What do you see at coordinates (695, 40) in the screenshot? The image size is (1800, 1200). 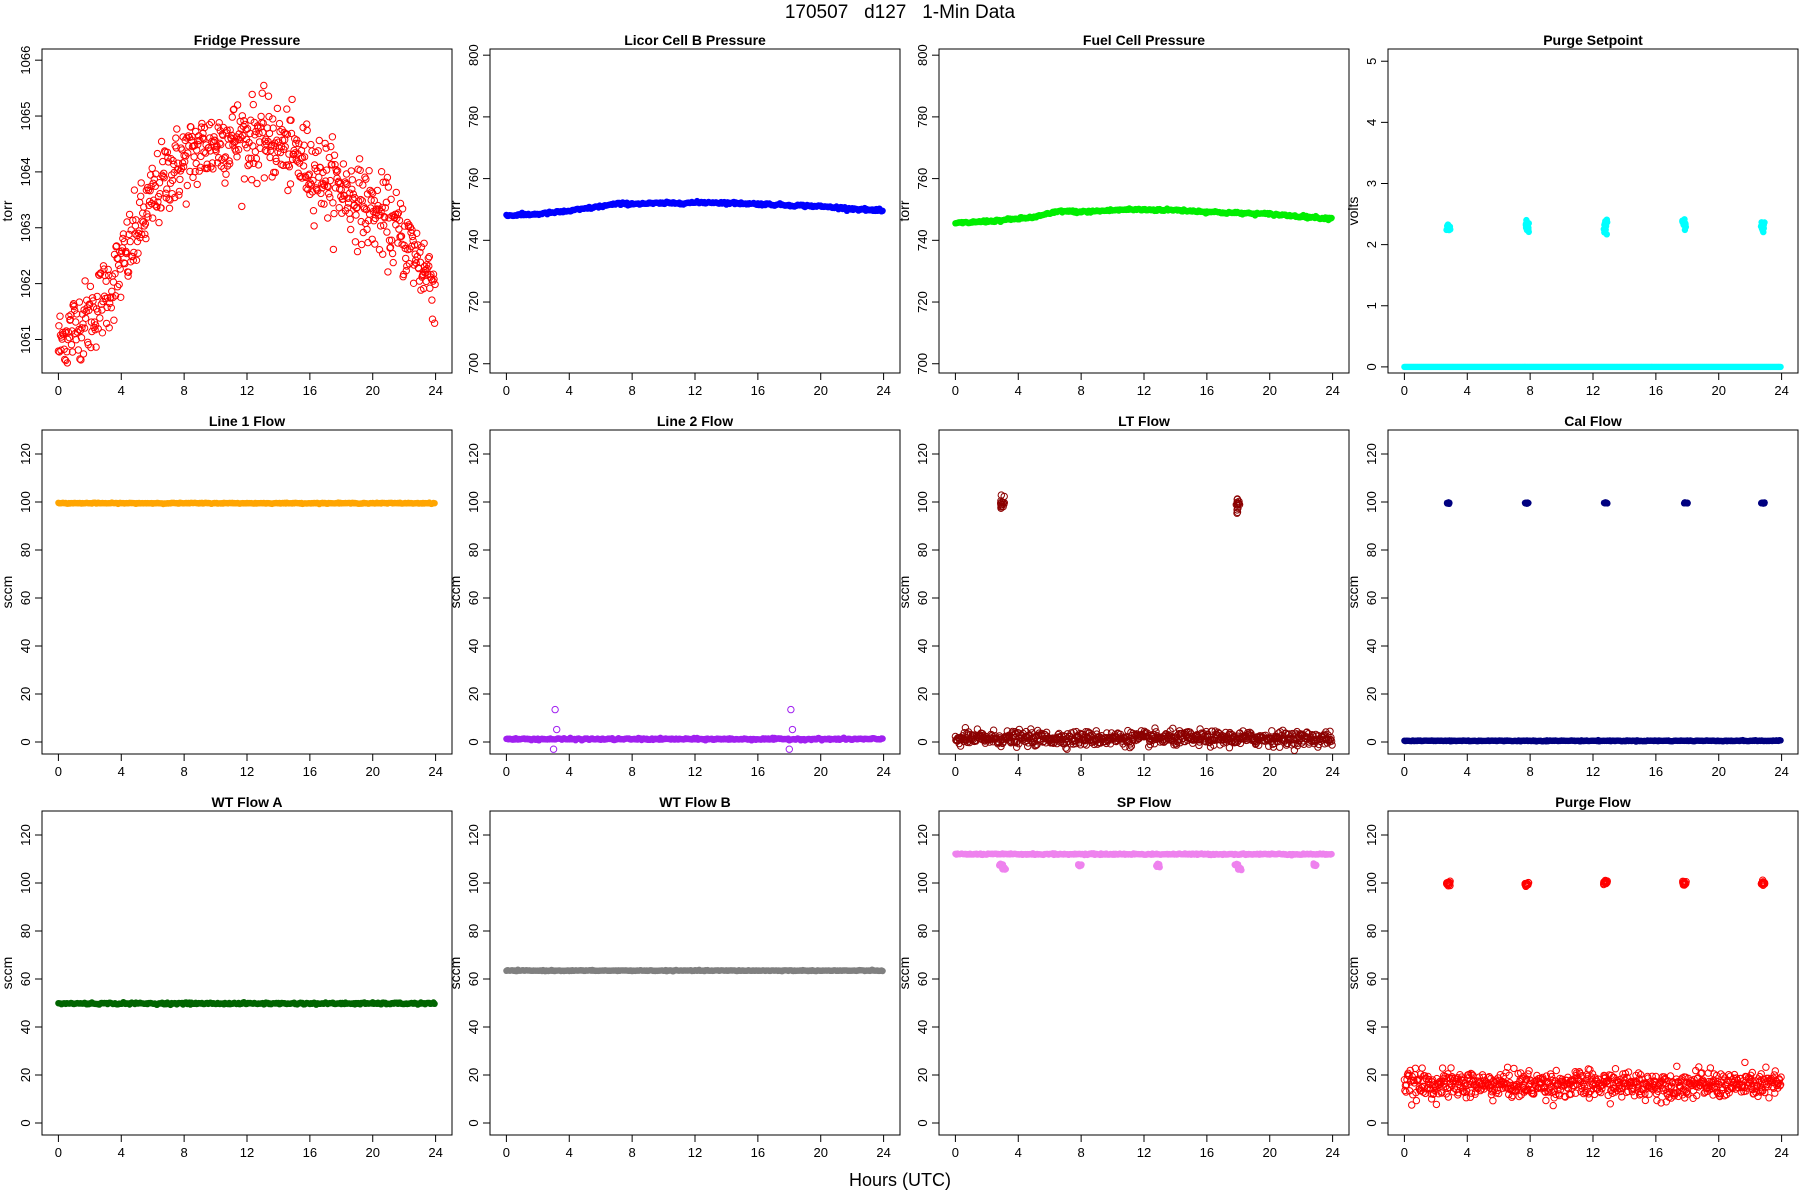 I see `panel-title: Licor Cell B Pressure` at bounding box center [695, 40].